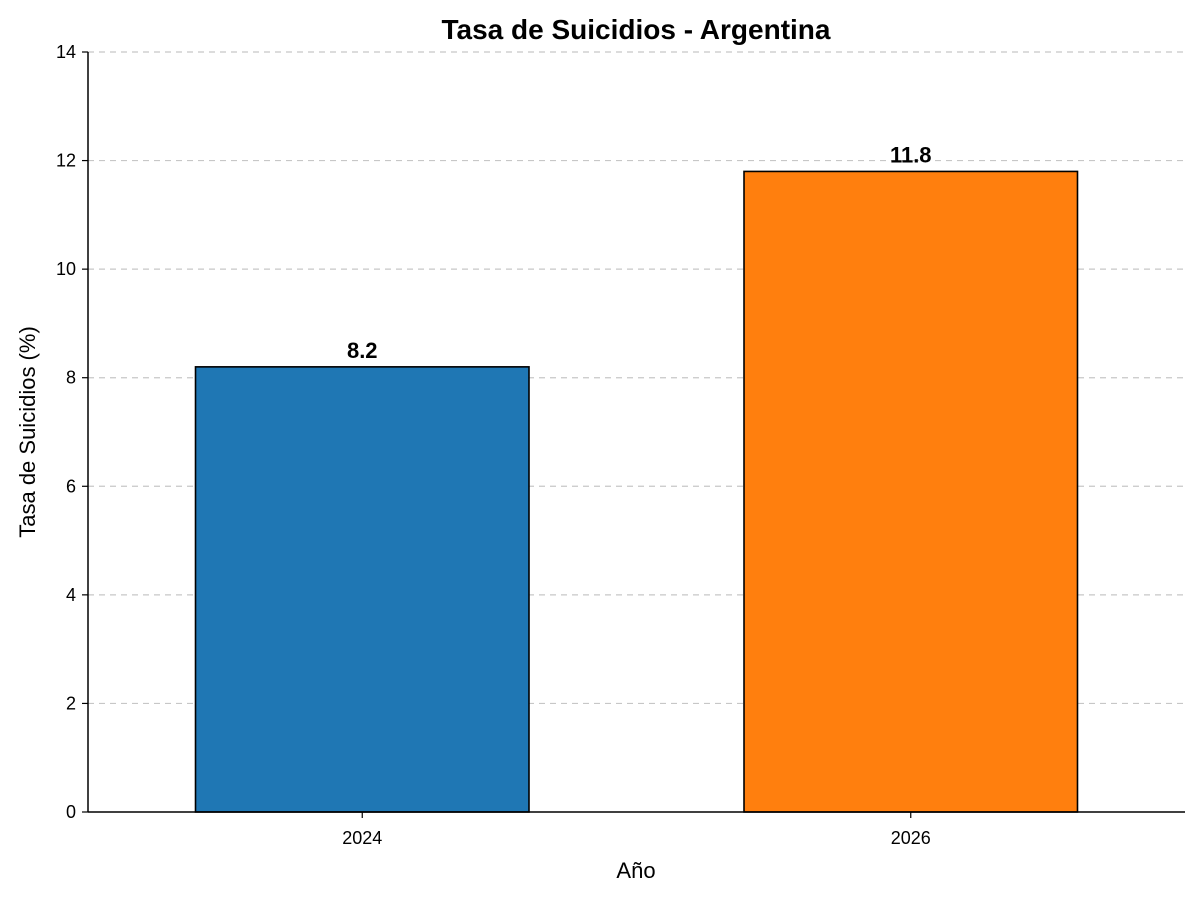 The image size is (1200, 899). I want to click on y-tick-label-2: 2, so click(71, 703).